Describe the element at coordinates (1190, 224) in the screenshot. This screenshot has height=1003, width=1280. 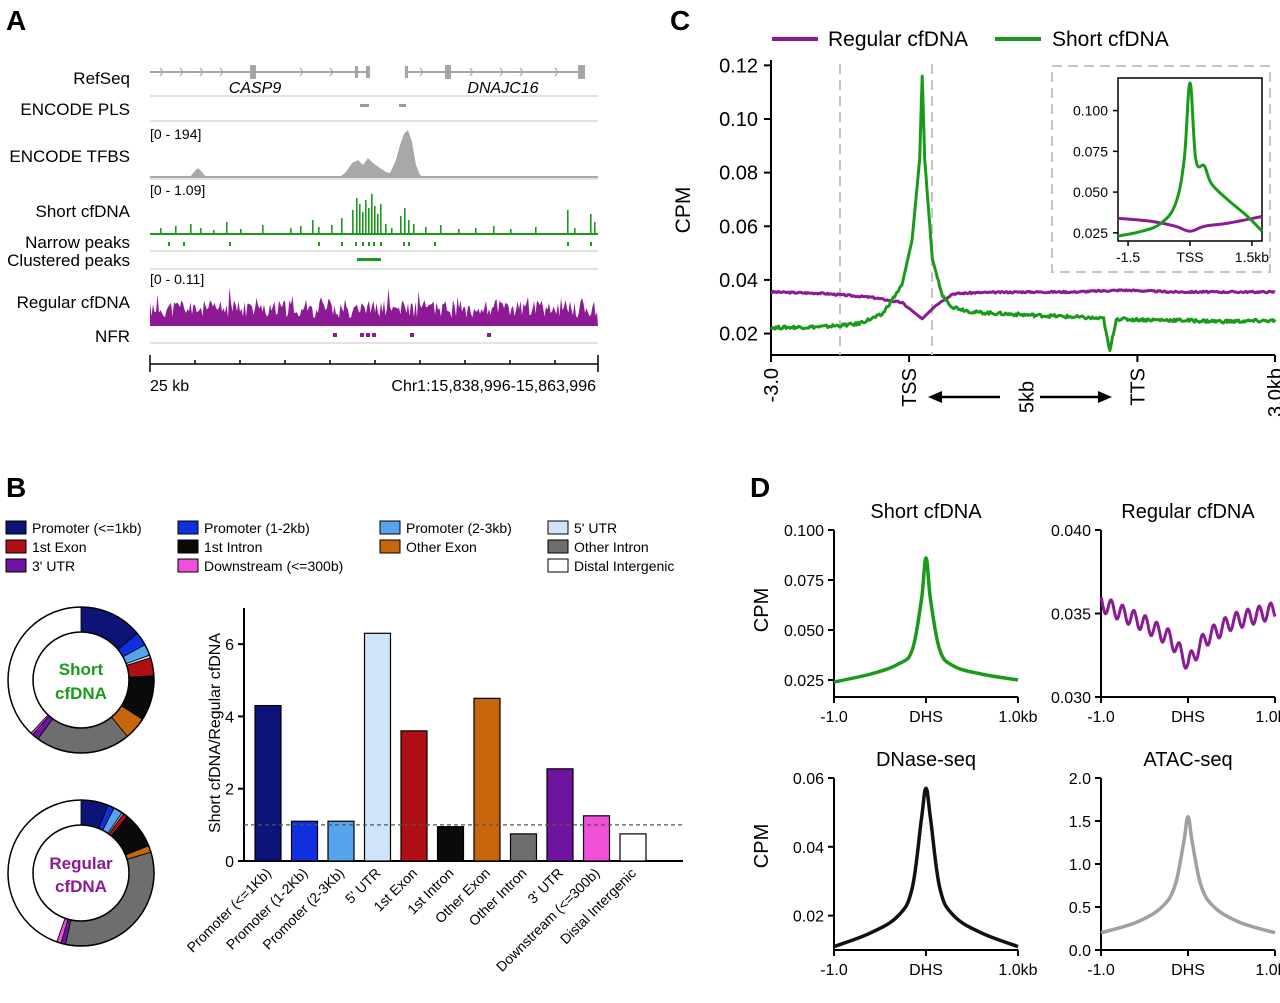
I see `c-inset-line-regular` at that location.